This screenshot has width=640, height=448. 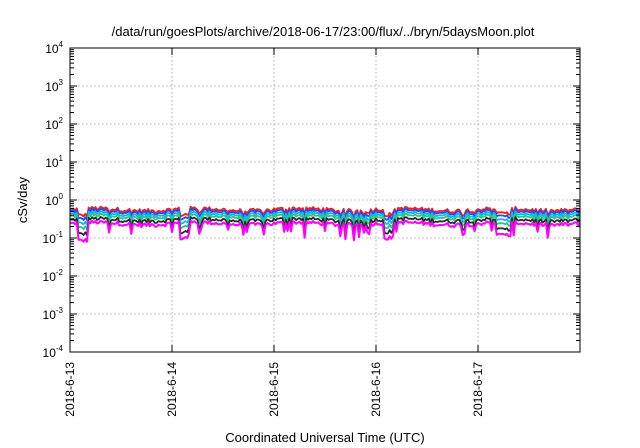 What do you see at coordinates (60, 272) in the screenshot?
I see `y-tick-exponent: -2` at bounding box center [60, 272].